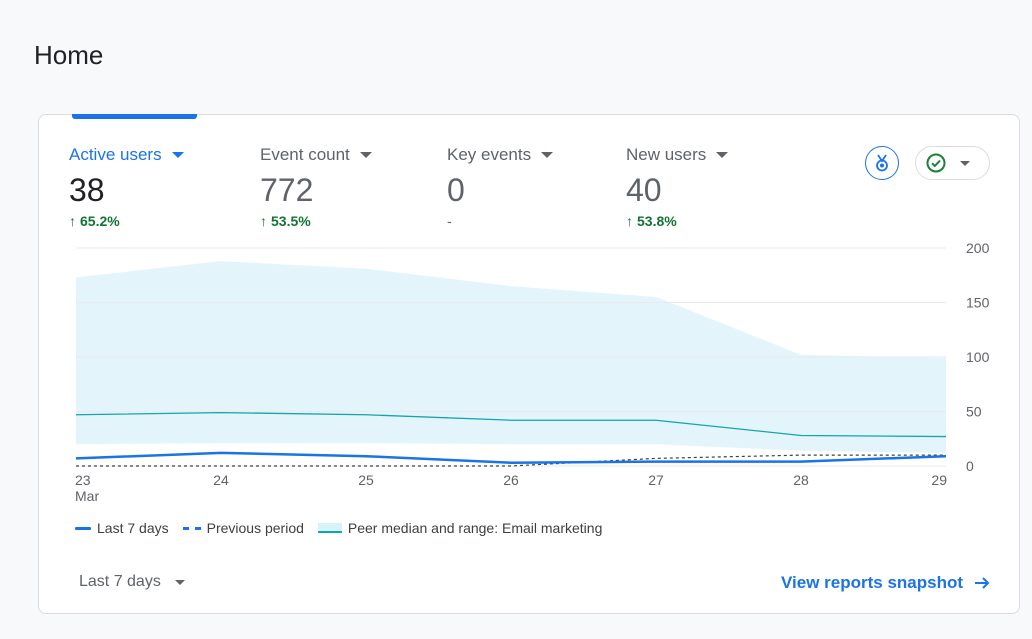 Image resolution: width=1032 pixels, height=639 pixels. Describe the element at coordinates (511, 480) in the screenshot. I see `x-tick-label: 26` at that location.